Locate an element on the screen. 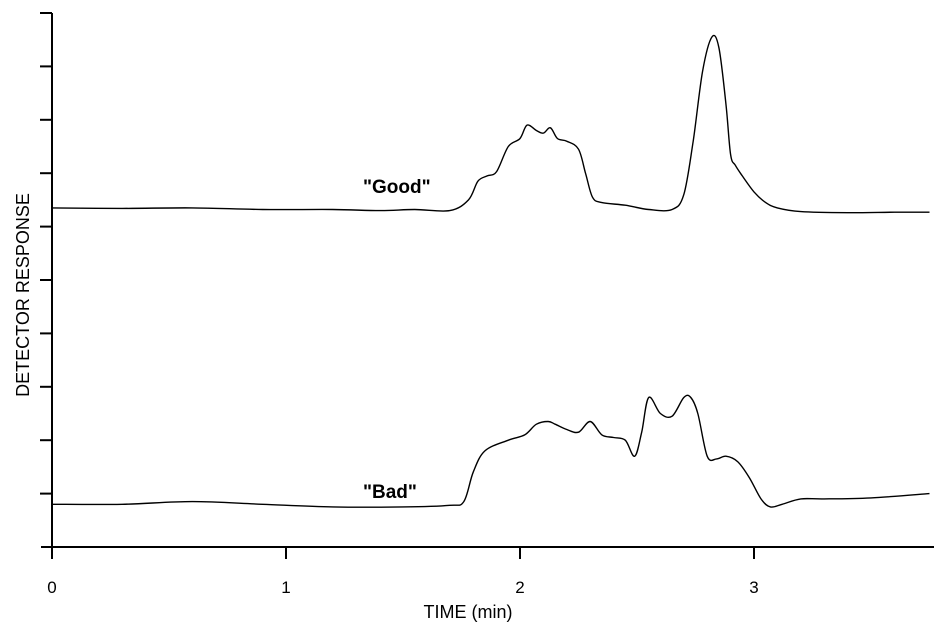 The width and height of the screenshot is (934, 626). y-axis-title: DETECTOR RESPONSE is located at coordinates (23, 295).